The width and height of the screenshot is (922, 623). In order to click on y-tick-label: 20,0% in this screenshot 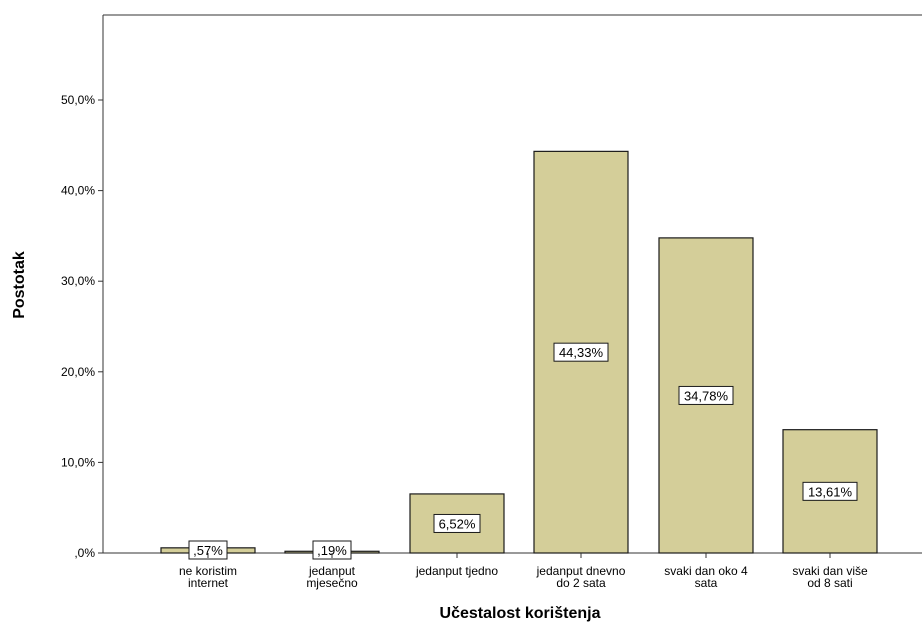, I will do `click(78, 372)`.